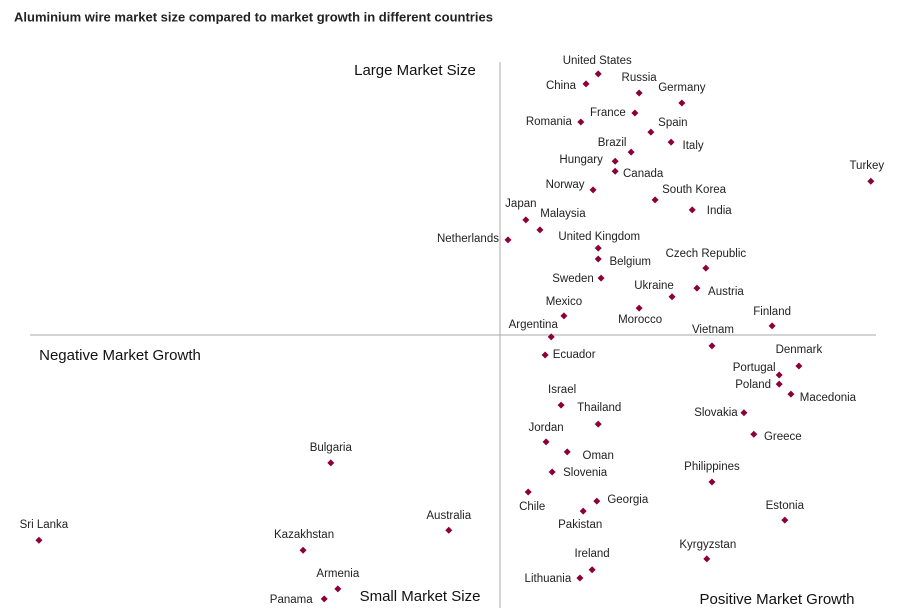 The height and width of the screenshot is (616, 919). I want to click on point-label: Finland, so click(772, 312).